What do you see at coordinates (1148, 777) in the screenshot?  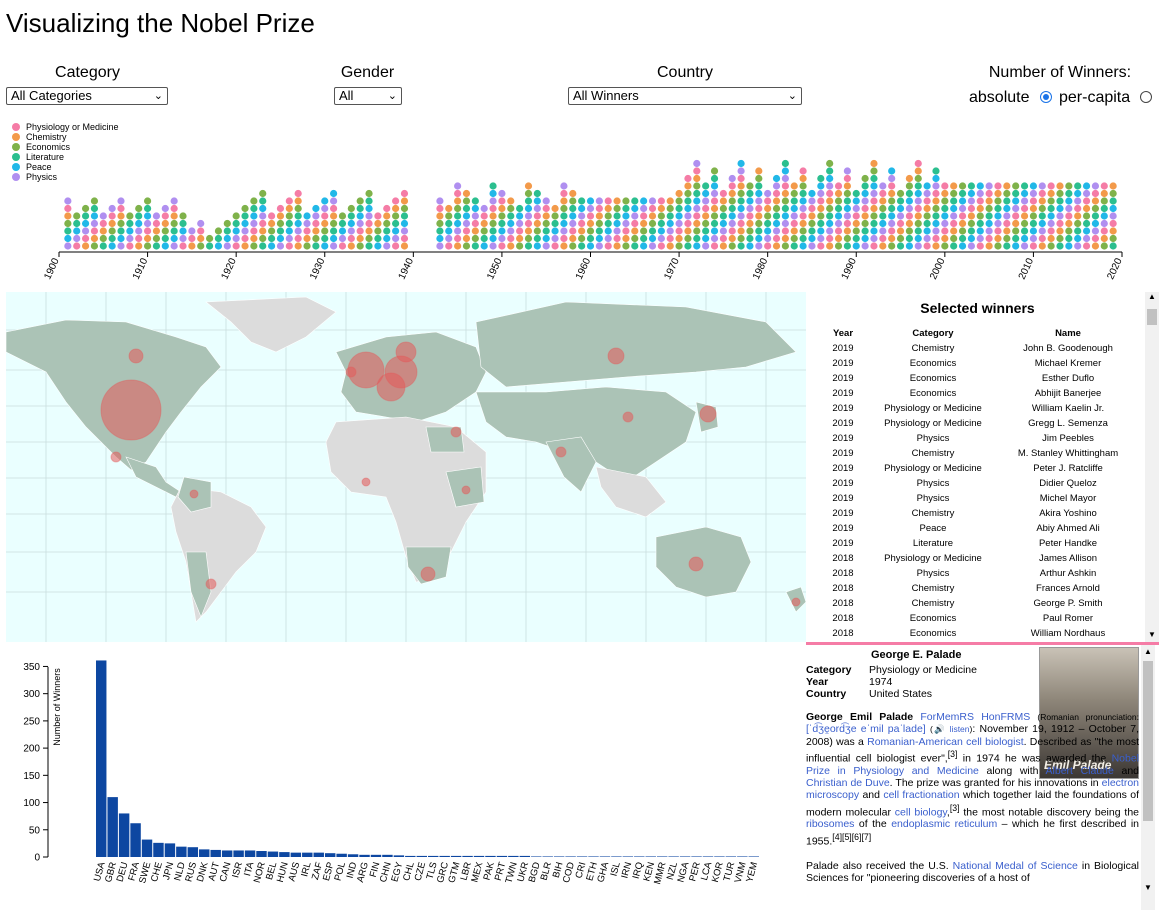 I see `detail-scrollbar: ▲ ▼` at bounding box center [1148, 777].